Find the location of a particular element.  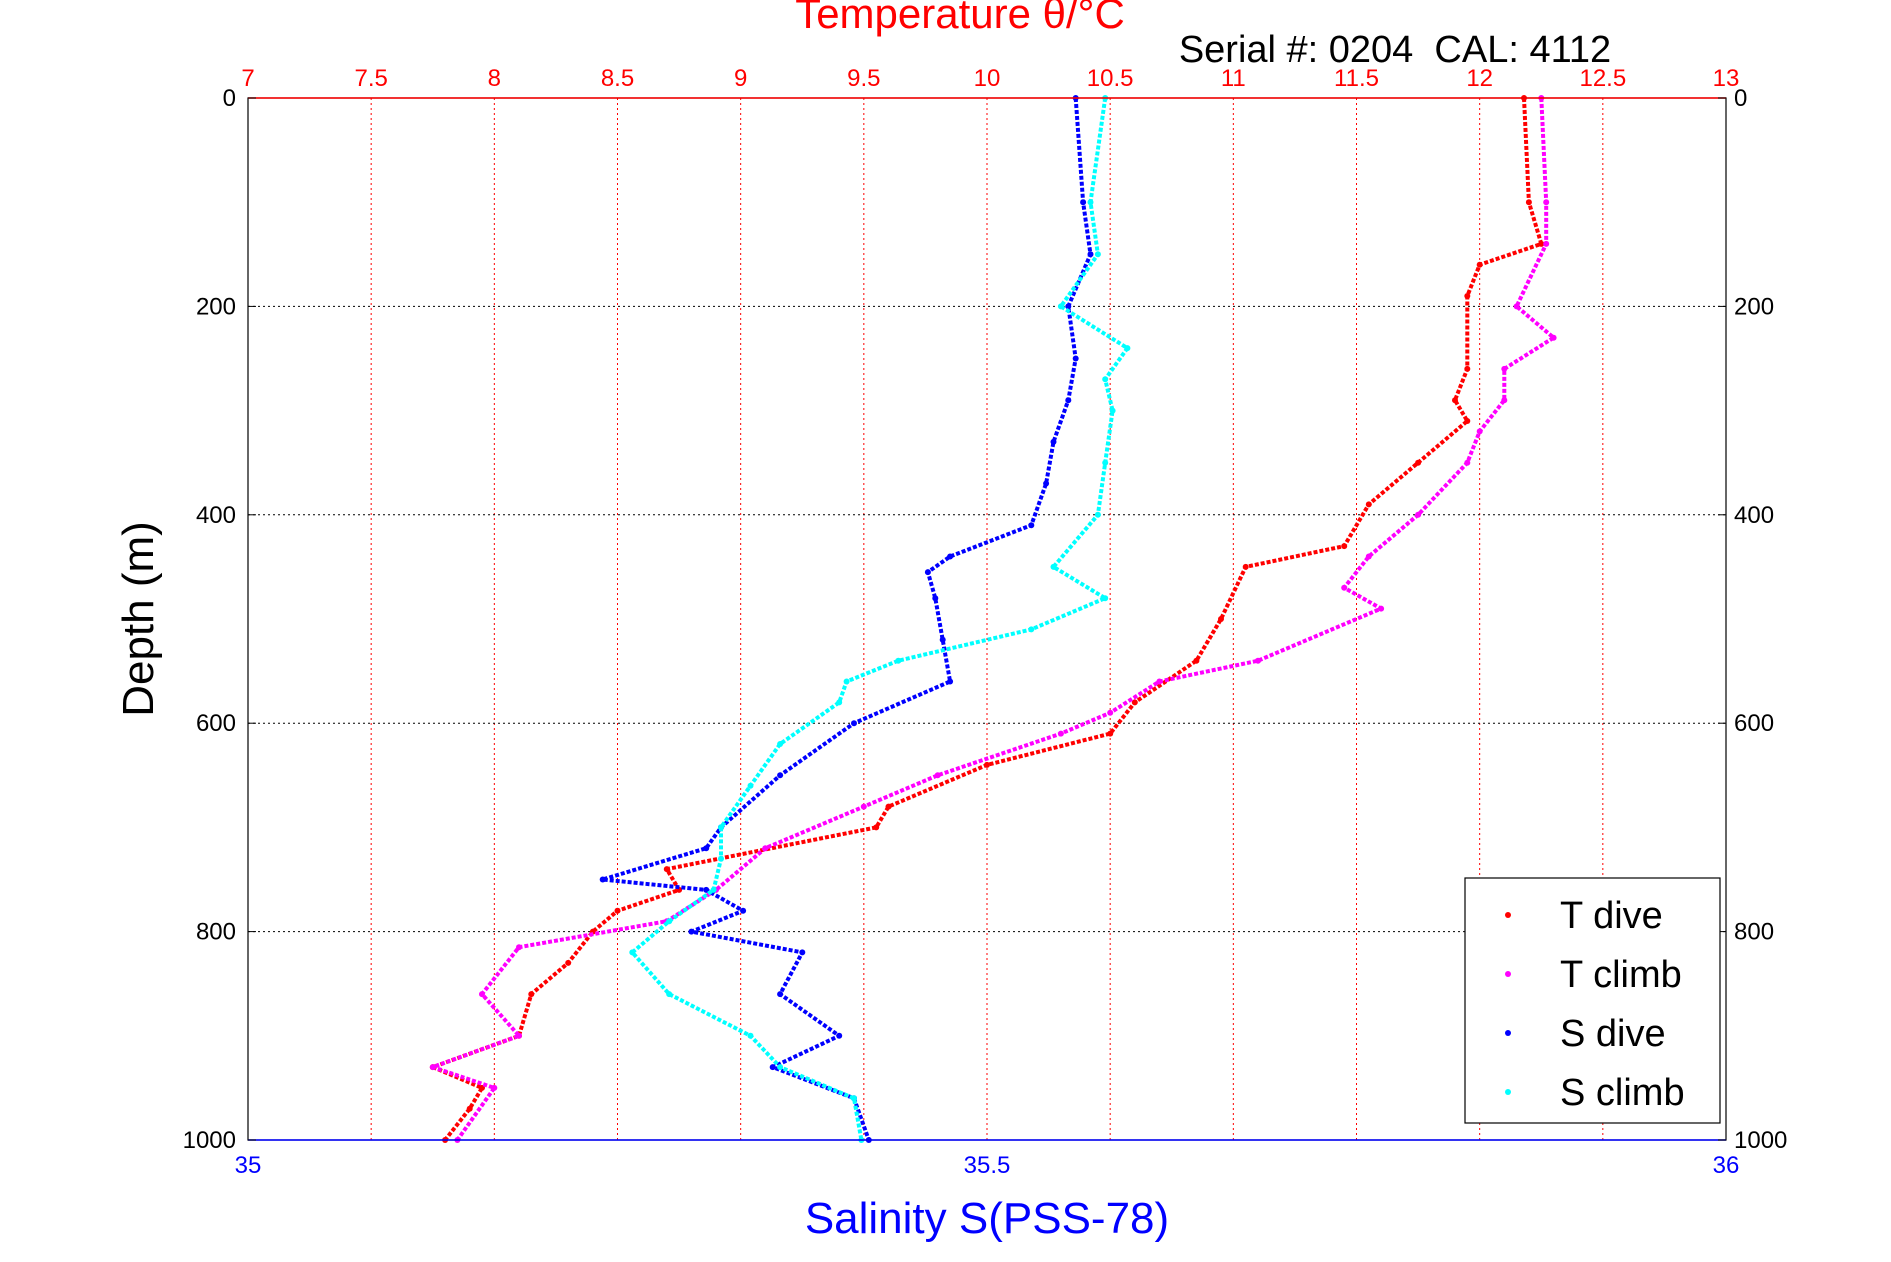

bottom-tick-label: 35 is located at coordinates (248, 1165).